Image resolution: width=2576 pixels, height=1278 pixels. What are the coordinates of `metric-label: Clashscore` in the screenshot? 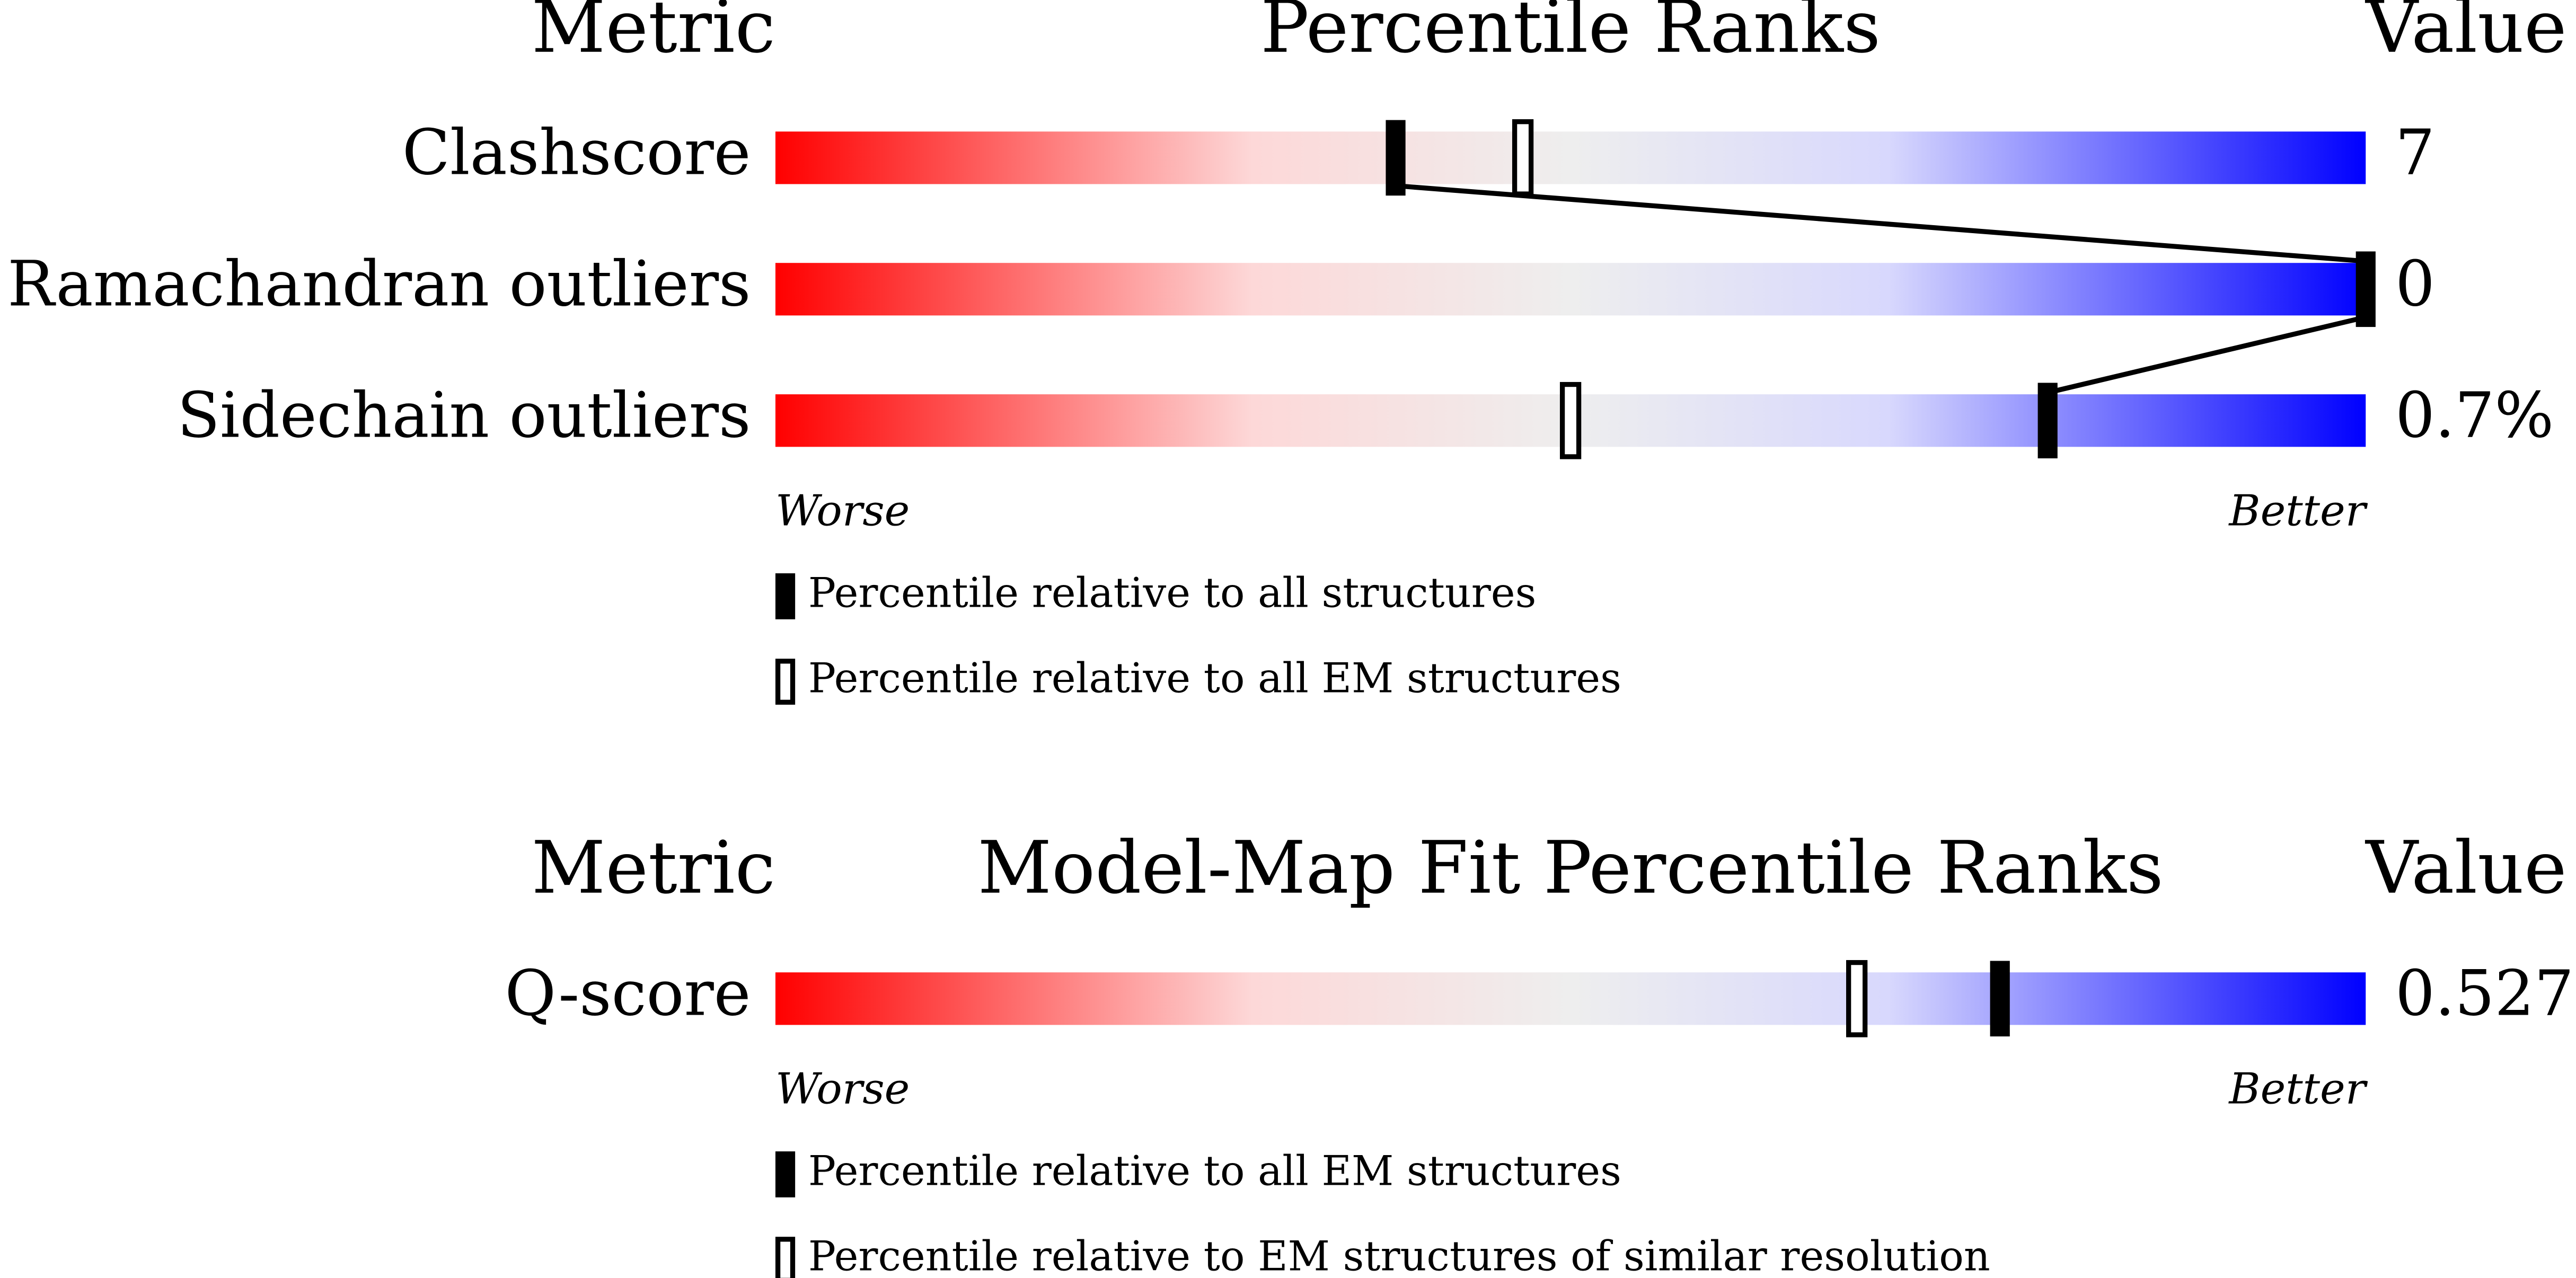 It's located at (576, 152).